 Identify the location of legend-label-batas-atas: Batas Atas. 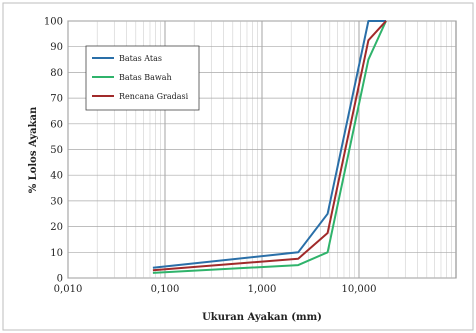
(140, 58).